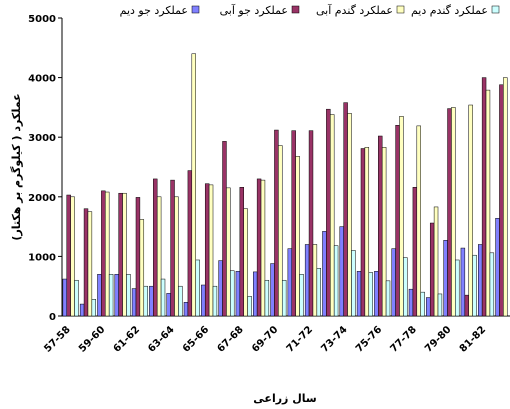 Image resolution: width=510 pixels, height=409 pixels. Describe the element at coordinates (354, 10) in the screenshot. I see `legend-label: عملکرد گندم آبی` at that location.